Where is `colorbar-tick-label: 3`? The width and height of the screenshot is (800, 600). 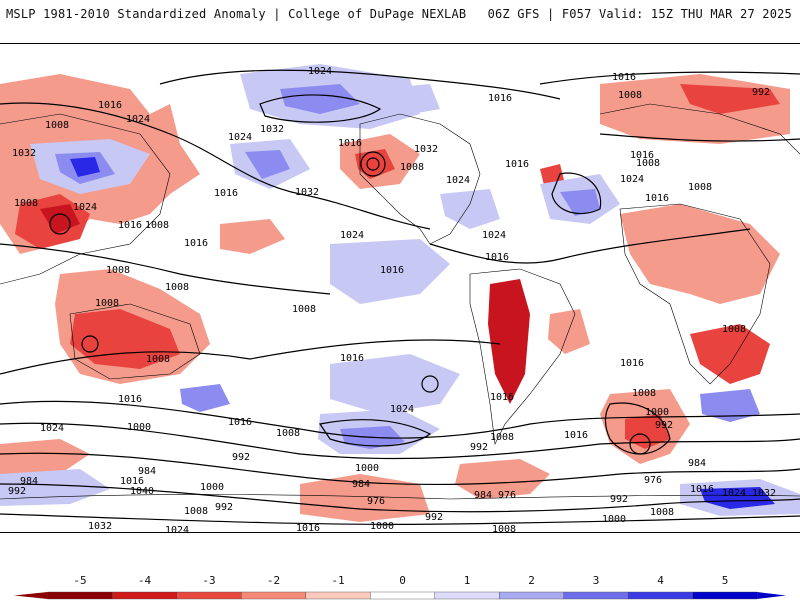
colorbar-tick-label: 3 is located at coordinates (596, 580).